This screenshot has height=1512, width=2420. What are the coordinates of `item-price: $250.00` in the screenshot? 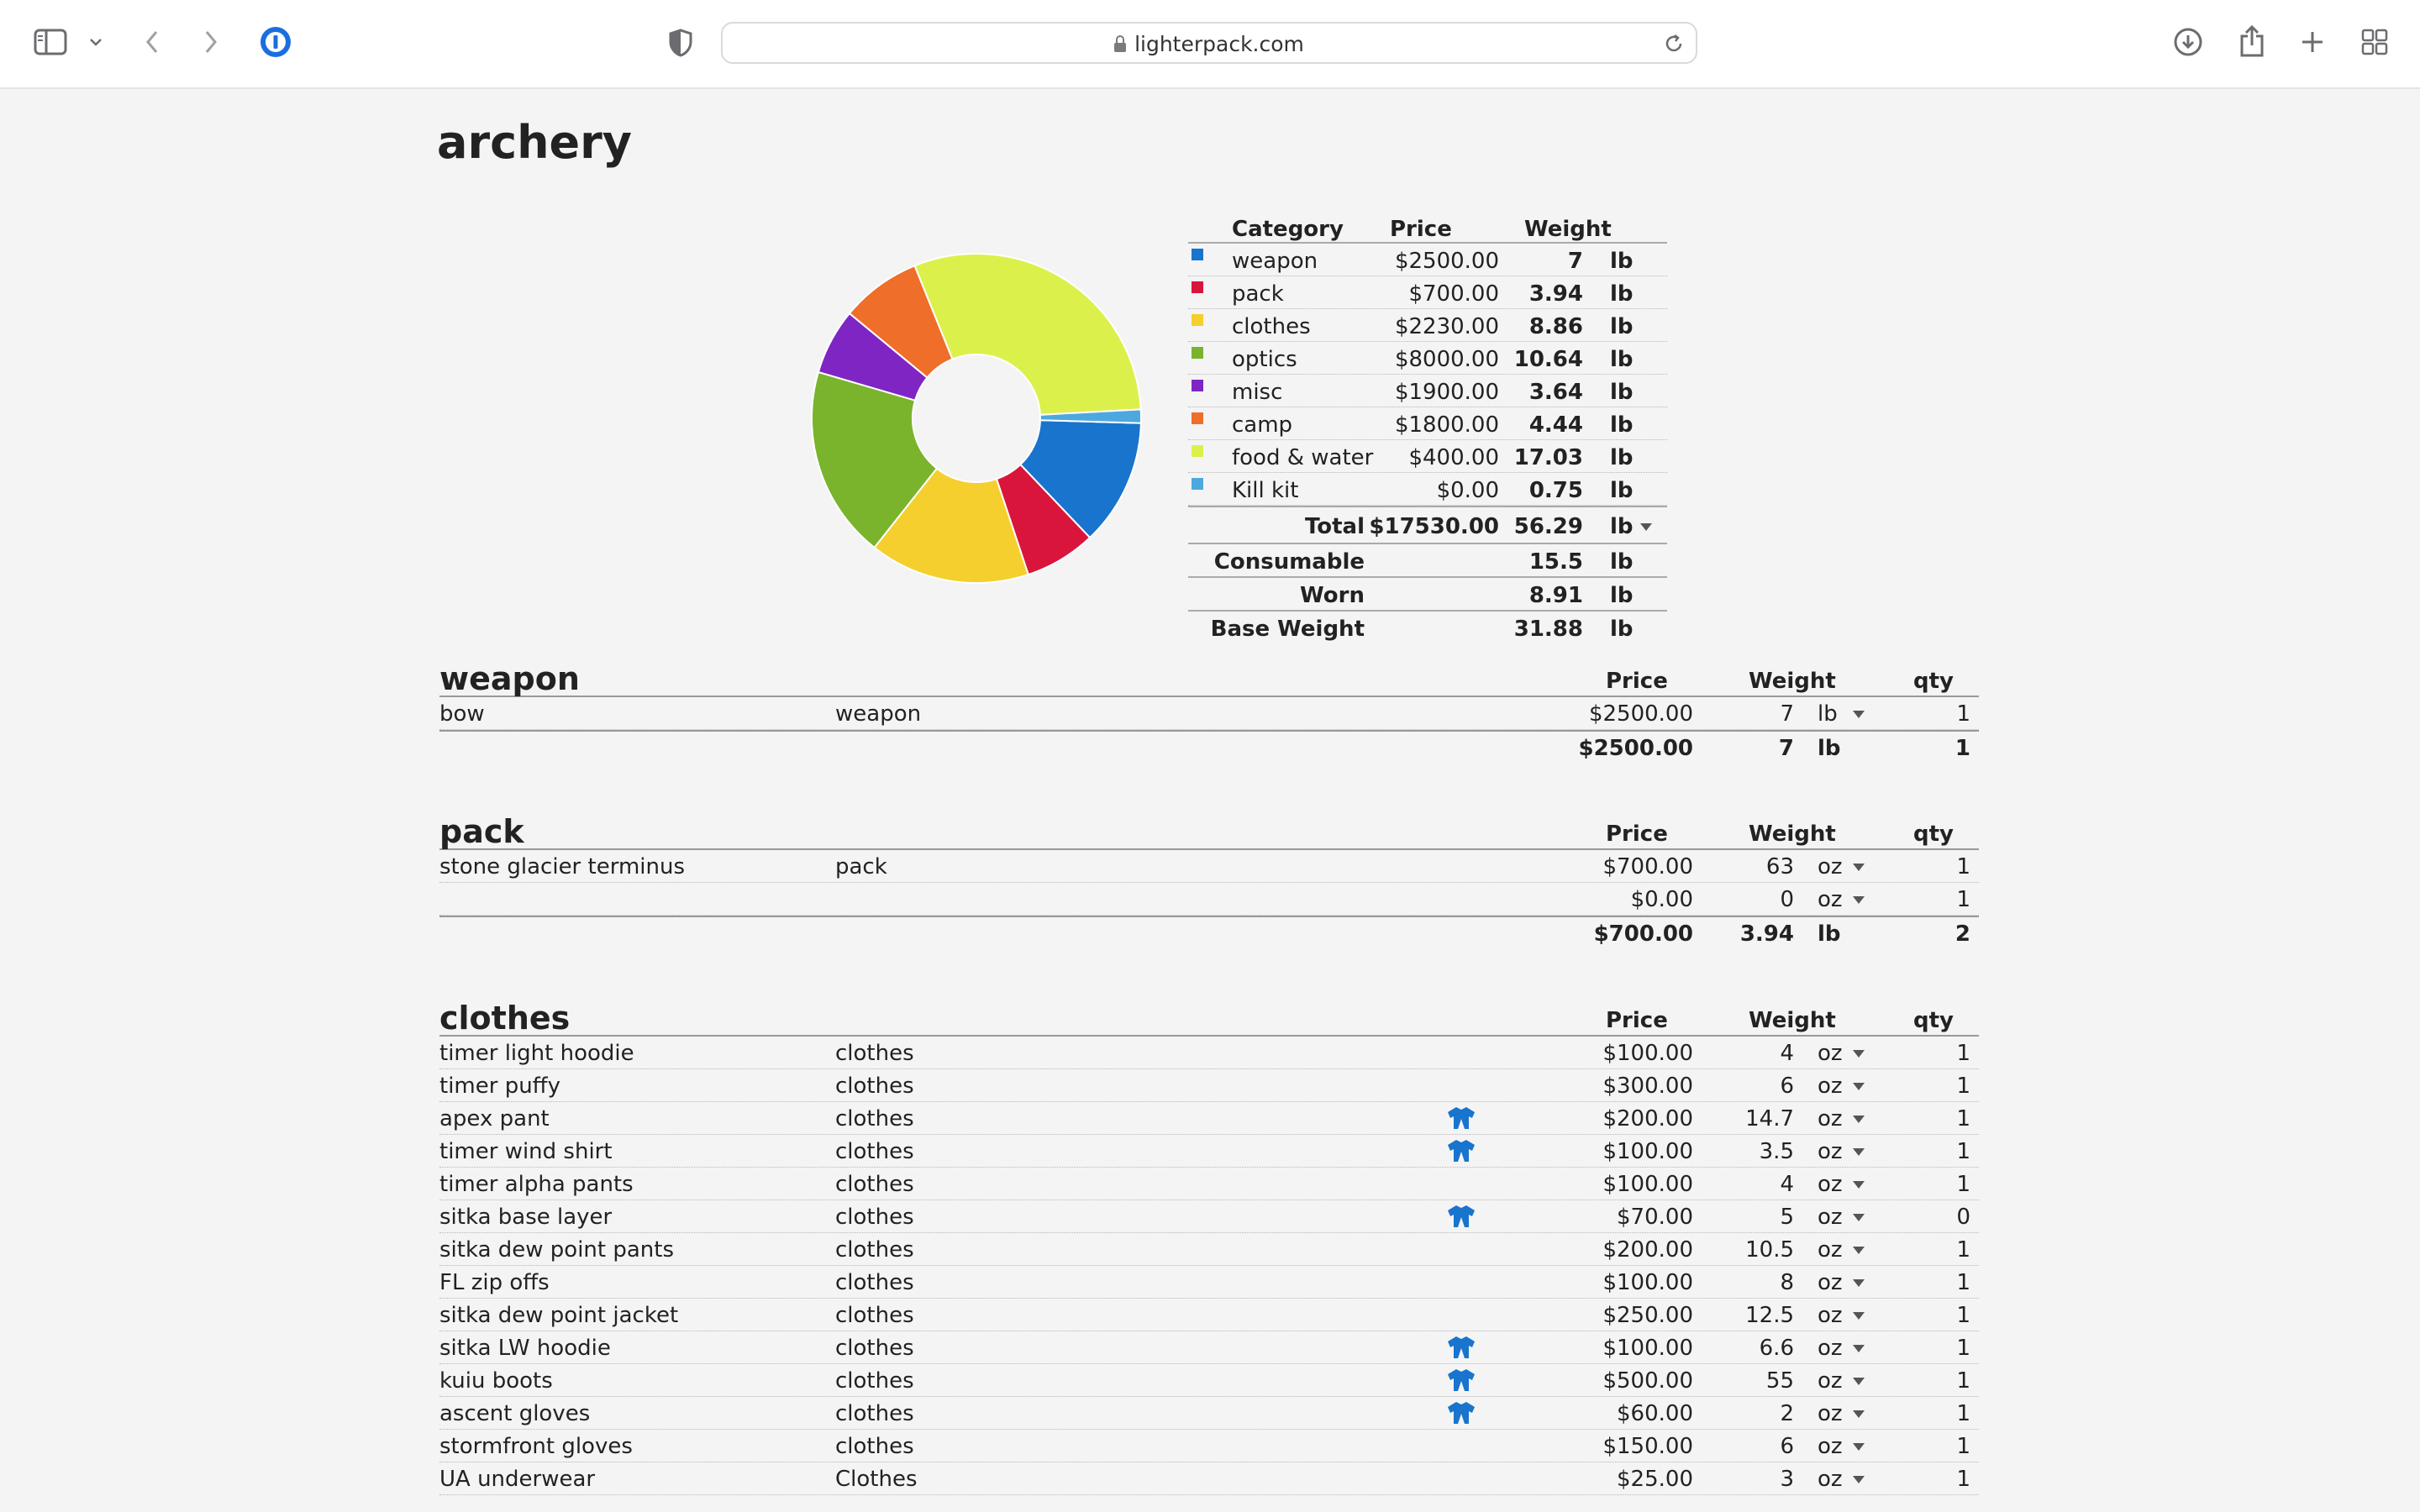 It's located at (1648, 1315).